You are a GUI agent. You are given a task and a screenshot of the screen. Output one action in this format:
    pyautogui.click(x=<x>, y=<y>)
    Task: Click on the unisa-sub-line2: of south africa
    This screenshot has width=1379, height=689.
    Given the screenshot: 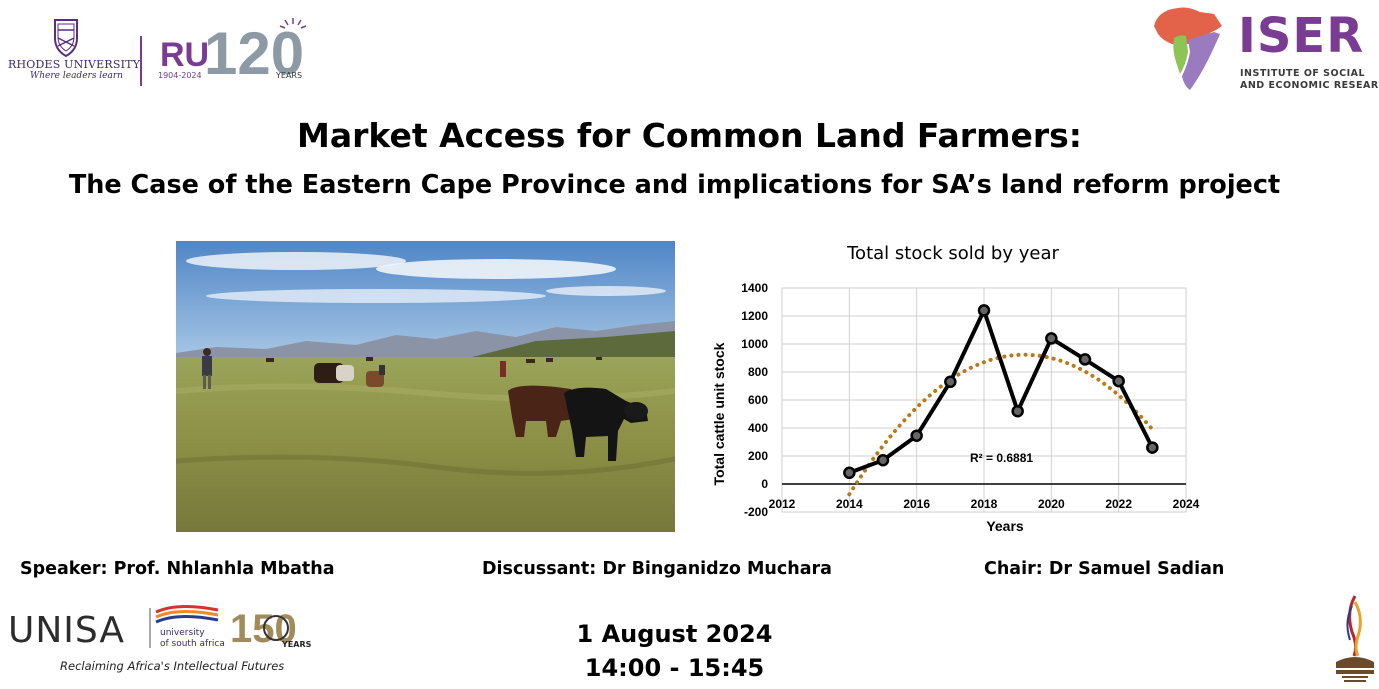 What is the action you would take?
    pyautogui.click(x=192, y=644)
    